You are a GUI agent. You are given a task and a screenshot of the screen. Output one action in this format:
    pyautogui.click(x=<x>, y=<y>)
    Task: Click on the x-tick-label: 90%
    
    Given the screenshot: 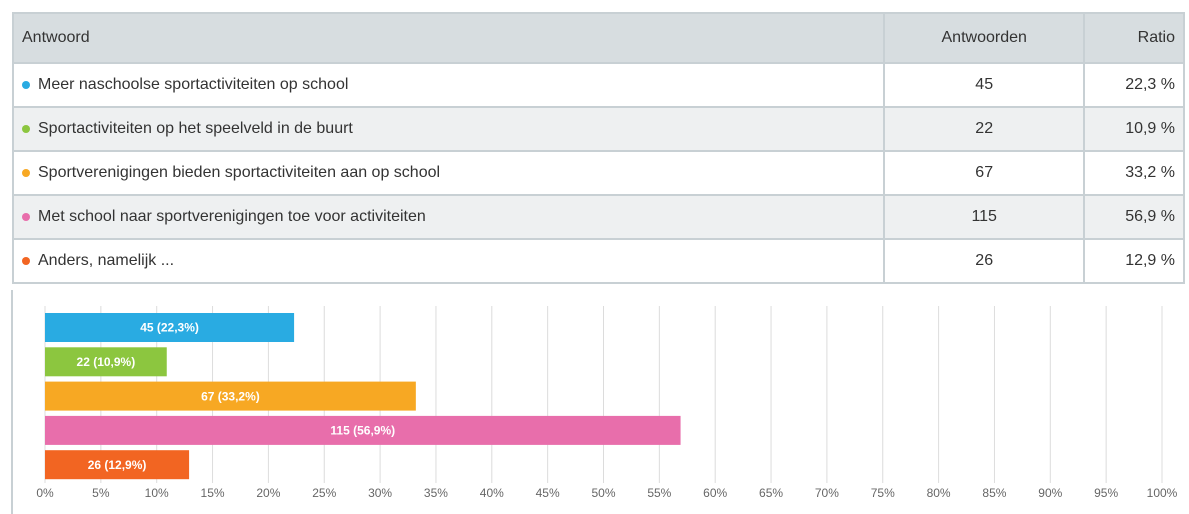 What is the action you would take?
    pyautogui.click(x=1050, y=493)
    